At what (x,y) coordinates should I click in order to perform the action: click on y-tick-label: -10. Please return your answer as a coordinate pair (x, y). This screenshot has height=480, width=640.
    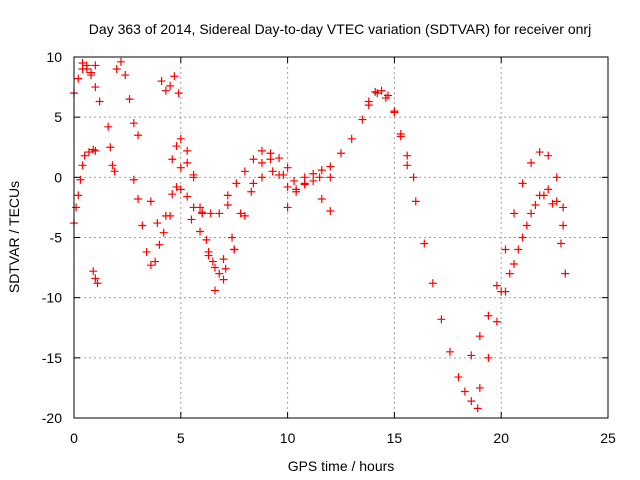
    Looking at the image, I should click on (52, 298).